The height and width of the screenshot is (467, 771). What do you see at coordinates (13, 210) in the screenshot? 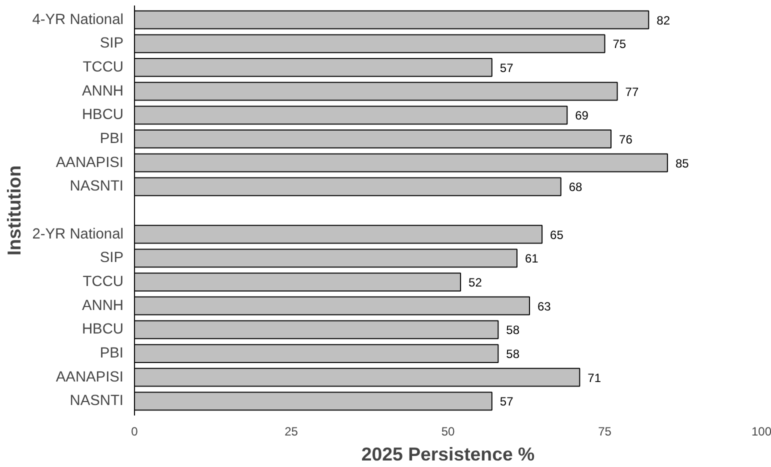
I see `y-axis-title: Institution` at bounding box center [13, 210].